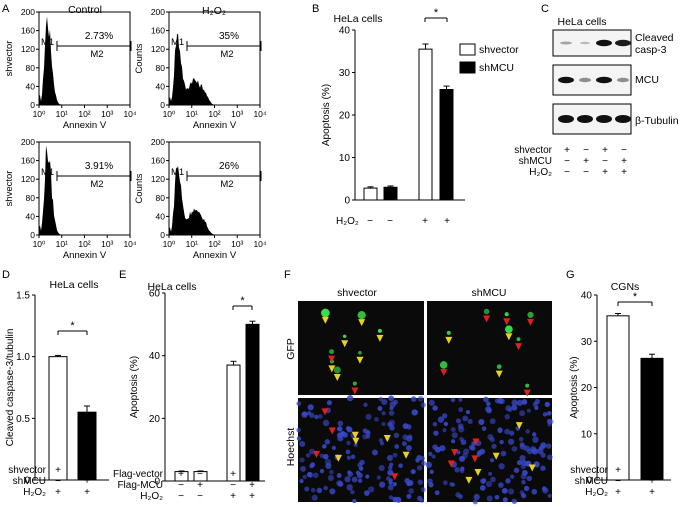 This screenshot has height=507, width=685. What do you see at coordinates (488, 293) in the screenshot?
I see `micro-col-title: shMCU` at bounding box center [488, 293].